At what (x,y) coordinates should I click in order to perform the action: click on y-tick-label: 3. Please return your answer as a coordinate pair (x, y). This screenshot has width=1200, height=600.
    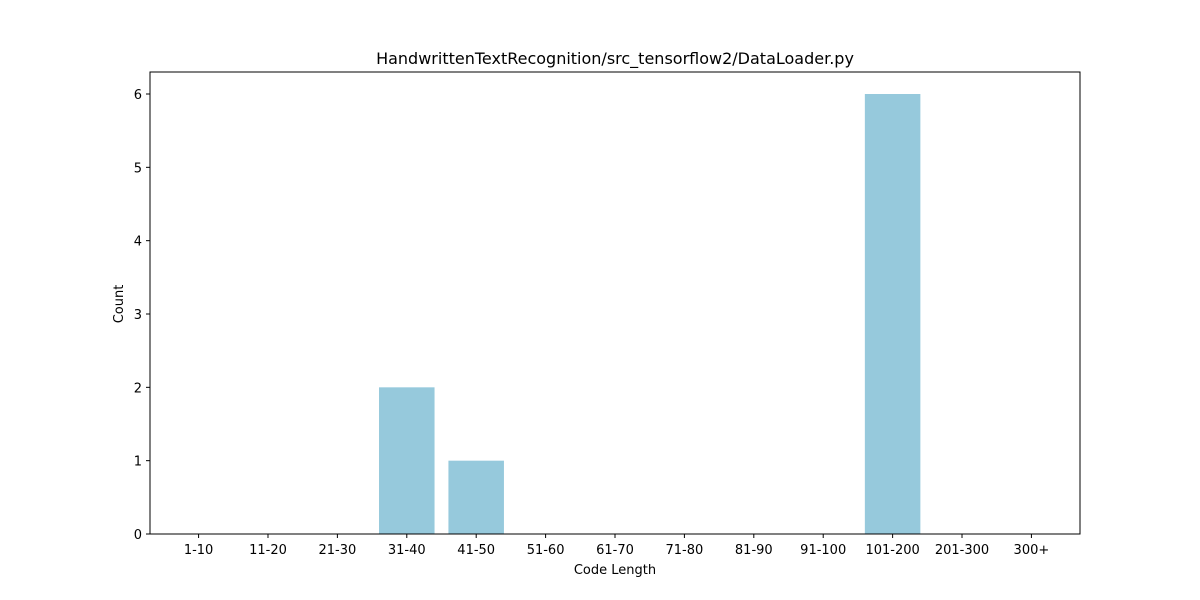
    Looking at the image, I should click on (138, 315).